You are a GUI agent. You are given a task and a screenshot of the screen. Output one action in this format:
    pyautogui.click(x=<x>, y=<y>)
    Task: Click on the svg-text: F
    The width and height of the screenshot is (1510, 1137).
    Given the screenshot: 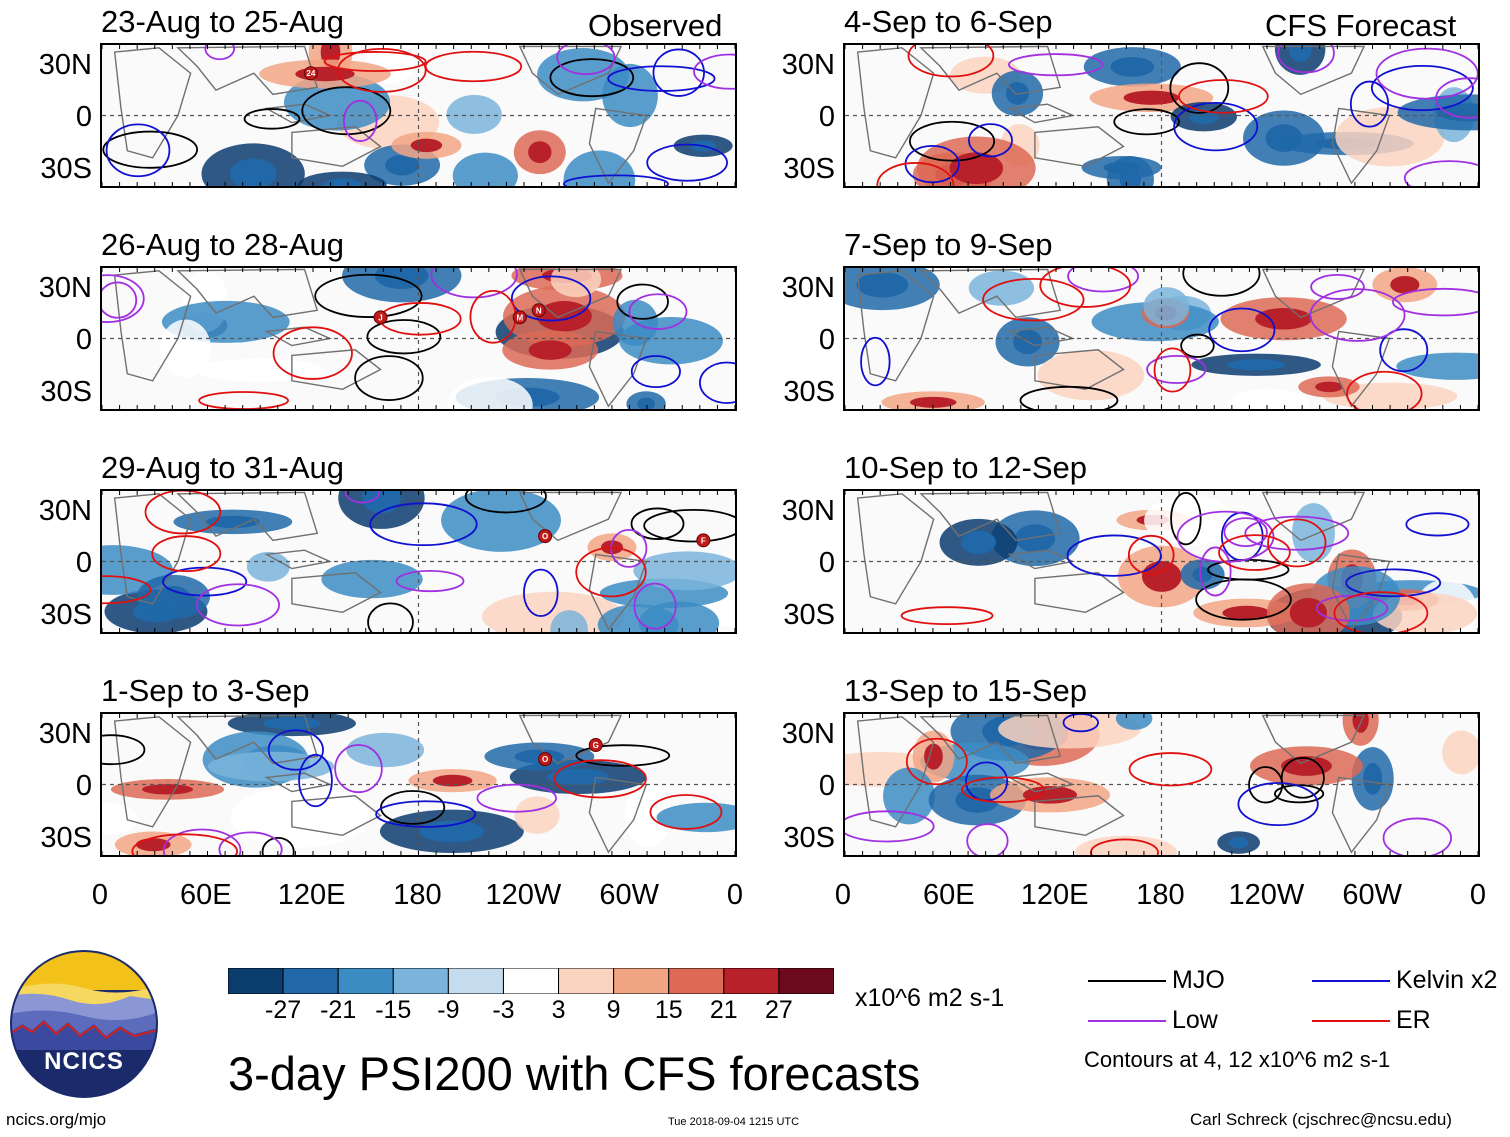 What is the action you would take?
    pyautogui.click(x=703, y=540)
    